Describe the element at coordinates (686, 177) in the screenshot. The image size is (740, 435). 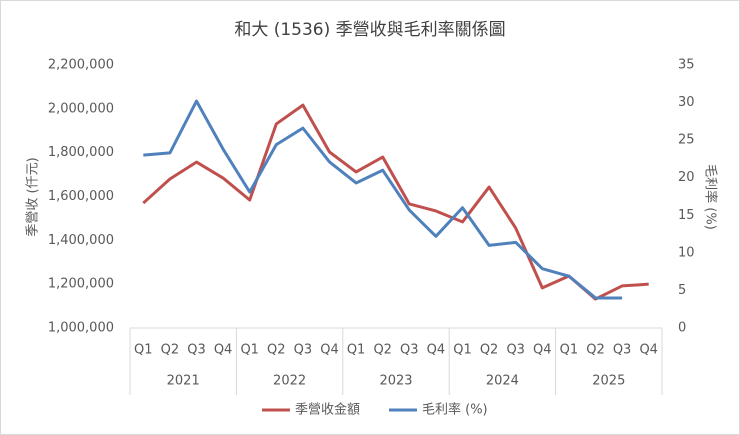
I see `y2-tick-label: 20` at that location.